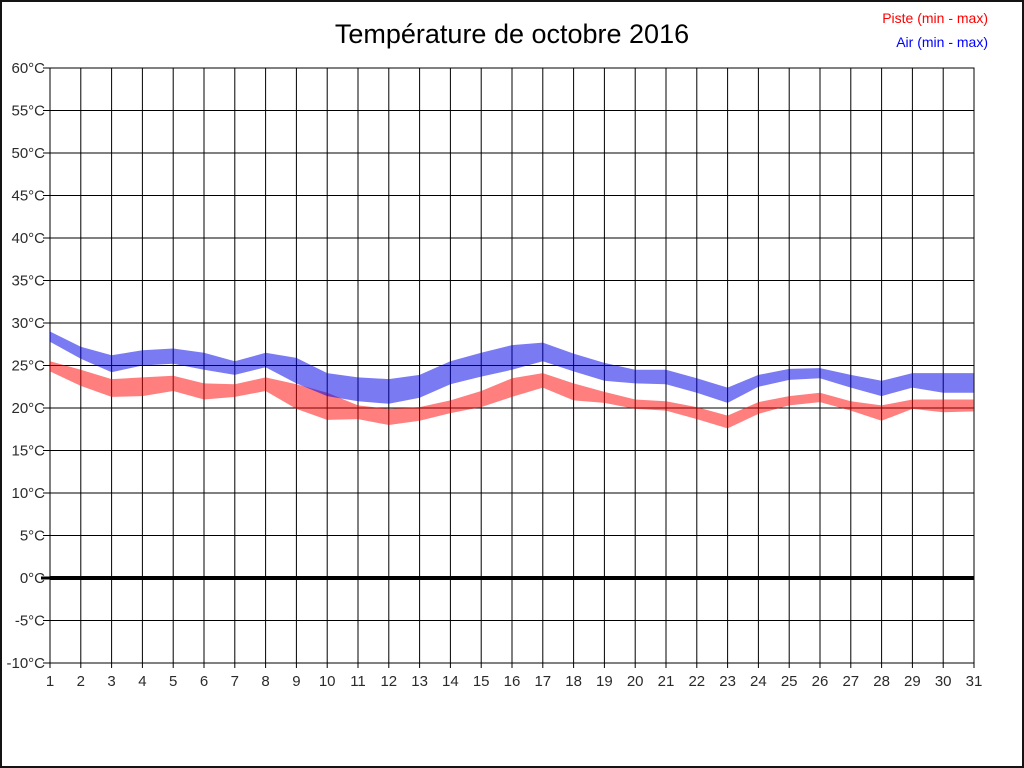  I want to click on x-axis-tick-label: 23, so click(727, 681).